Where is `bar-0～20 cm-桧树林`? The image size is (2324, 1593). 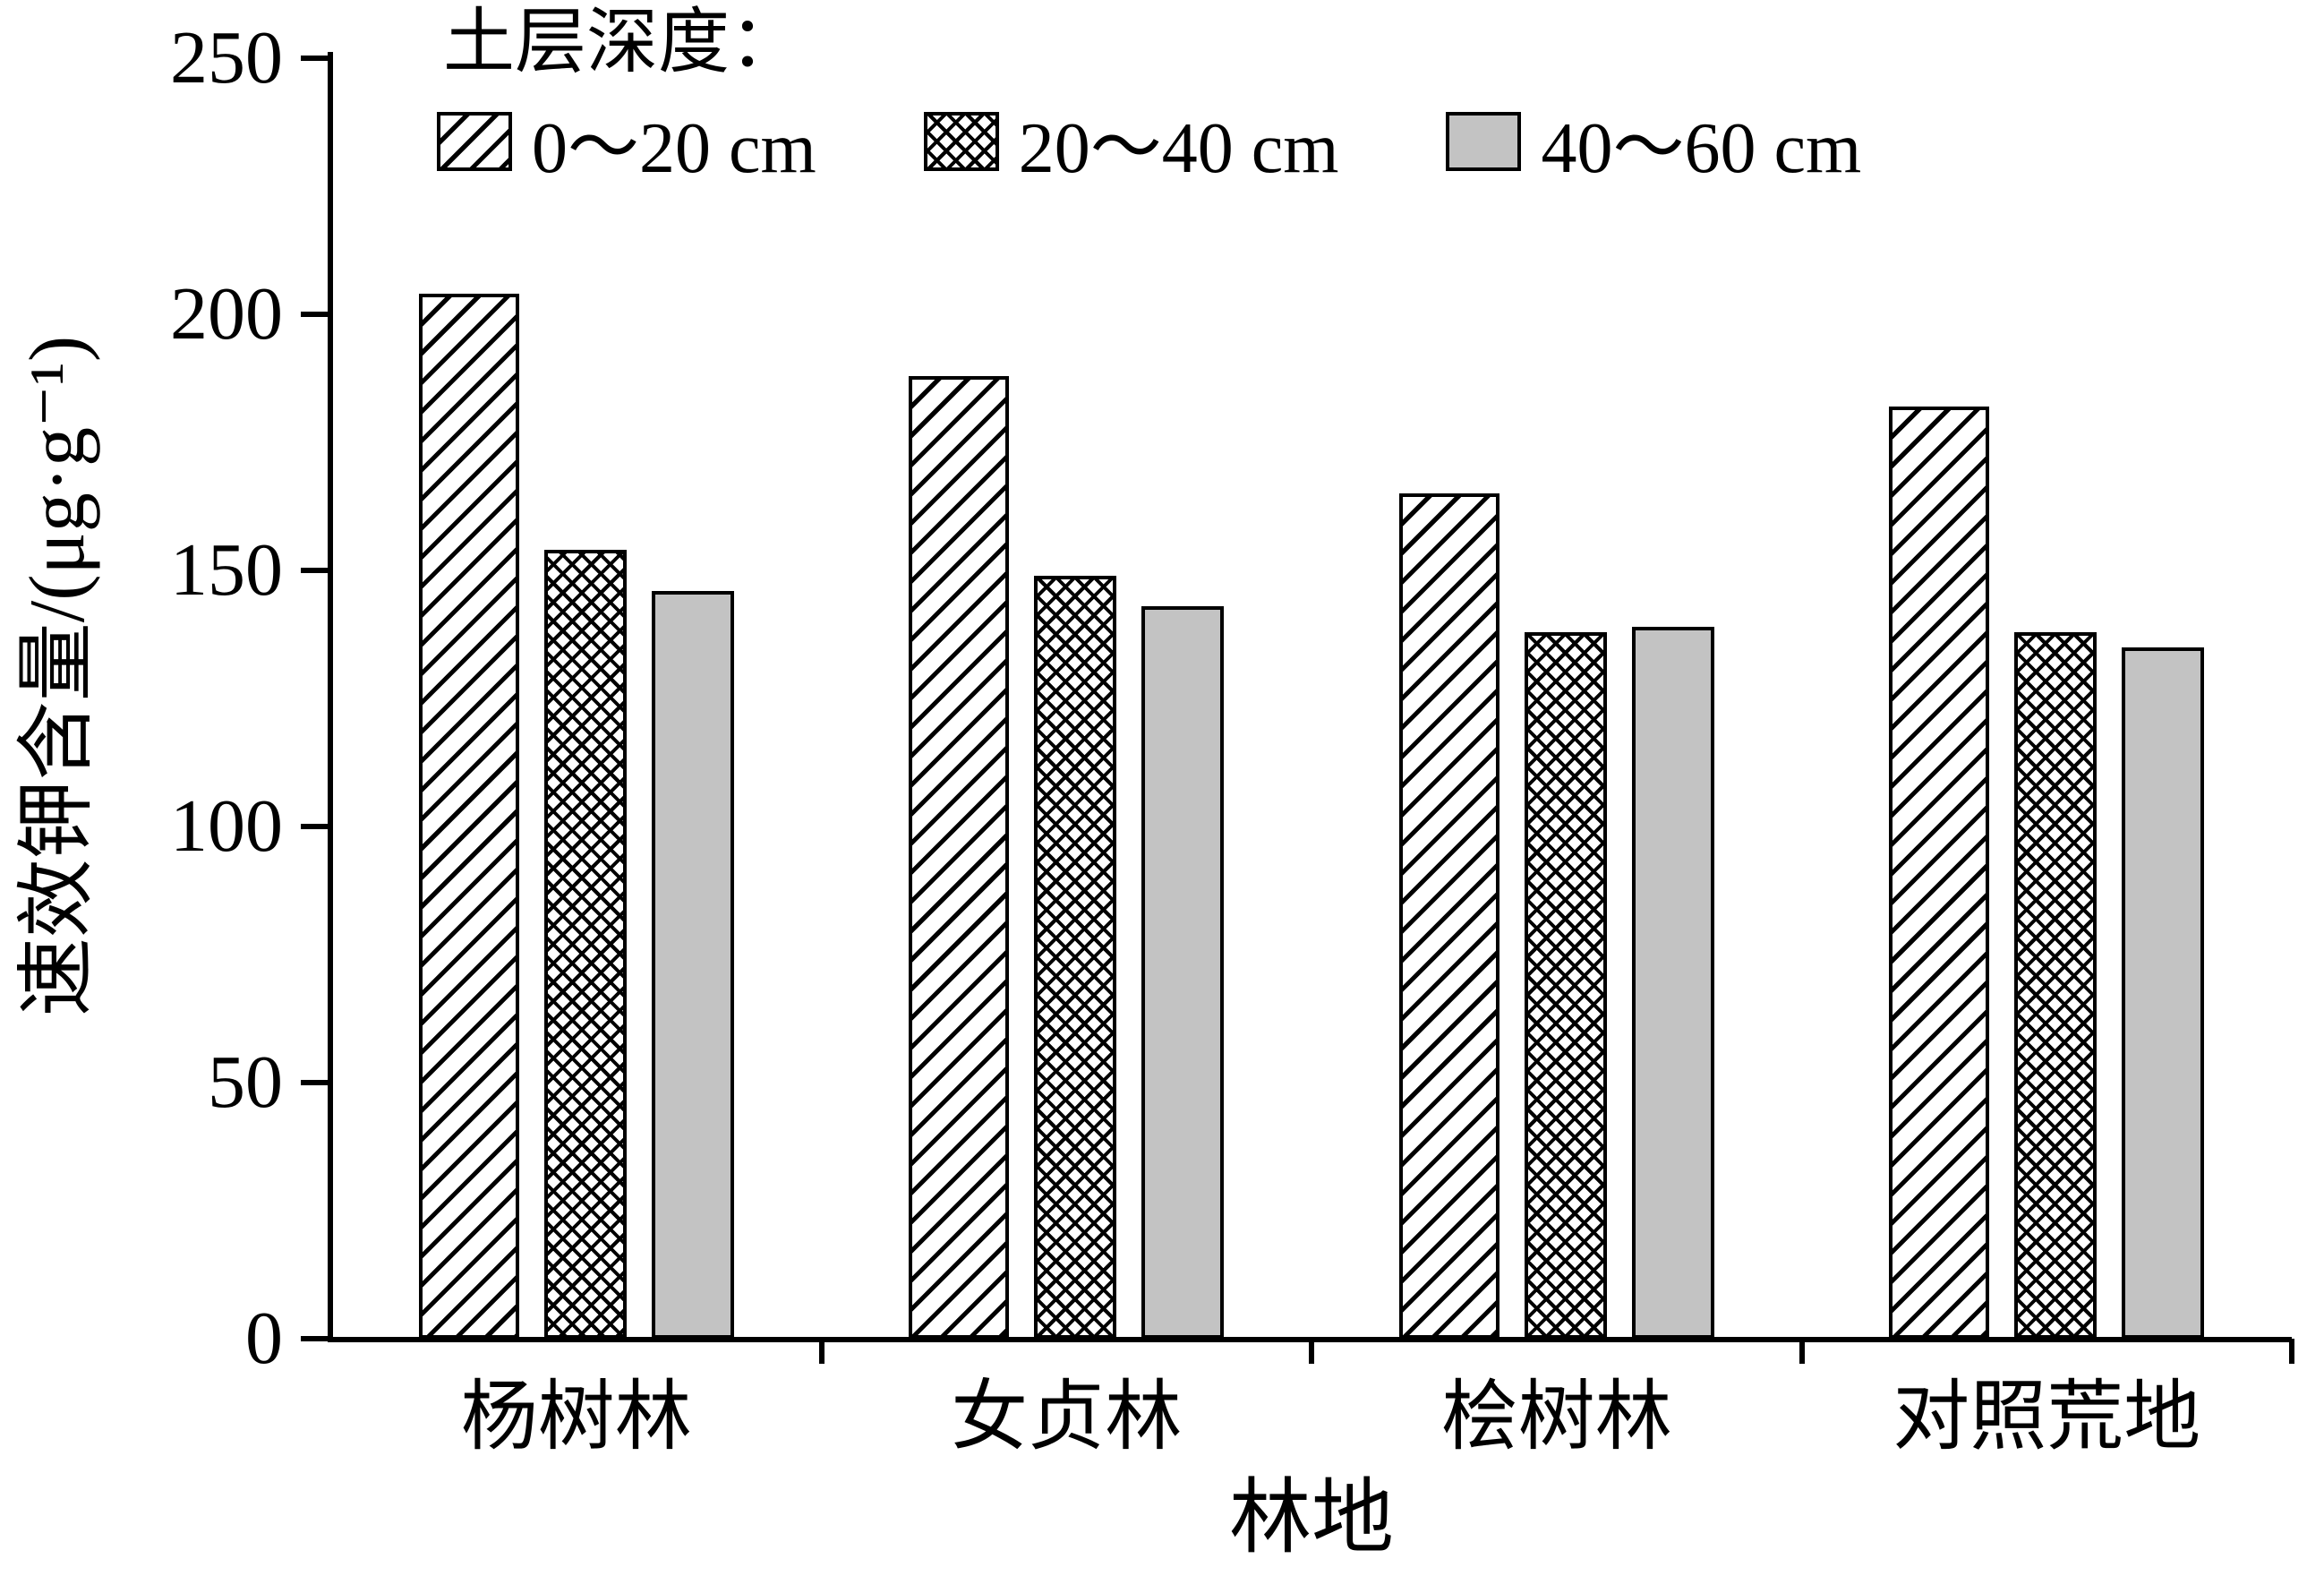 bar-0～20 cm-桧树林 is located at coordinates (1449, 916).